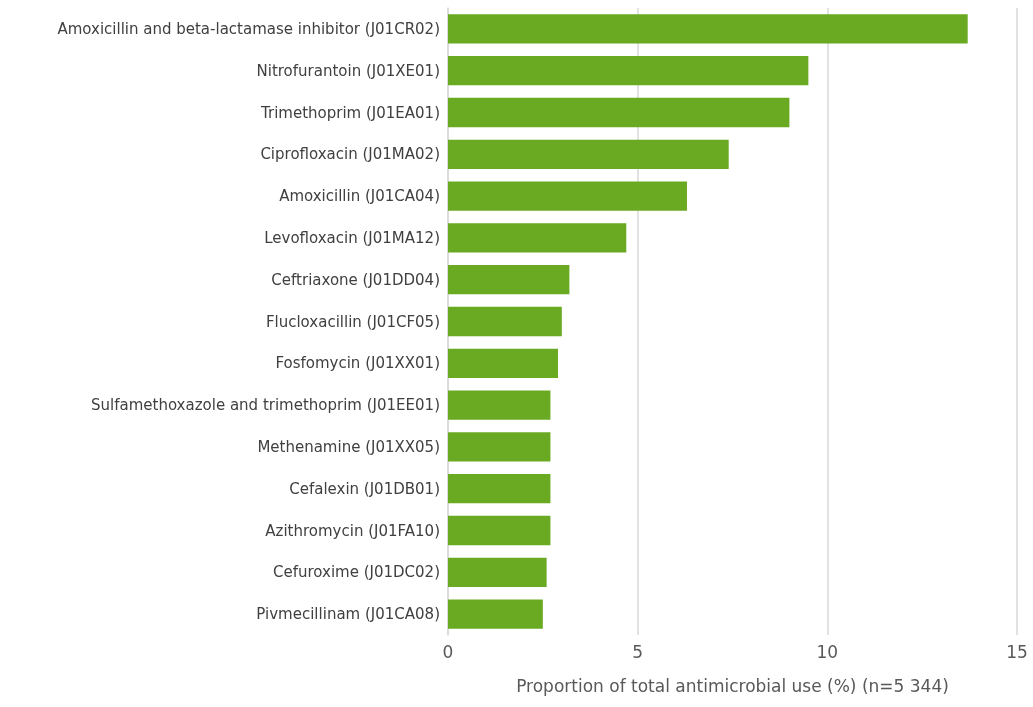  Describe the element at coordinates (448, 651) in the screenshot. I see `x-tick-label: 0` at that location.